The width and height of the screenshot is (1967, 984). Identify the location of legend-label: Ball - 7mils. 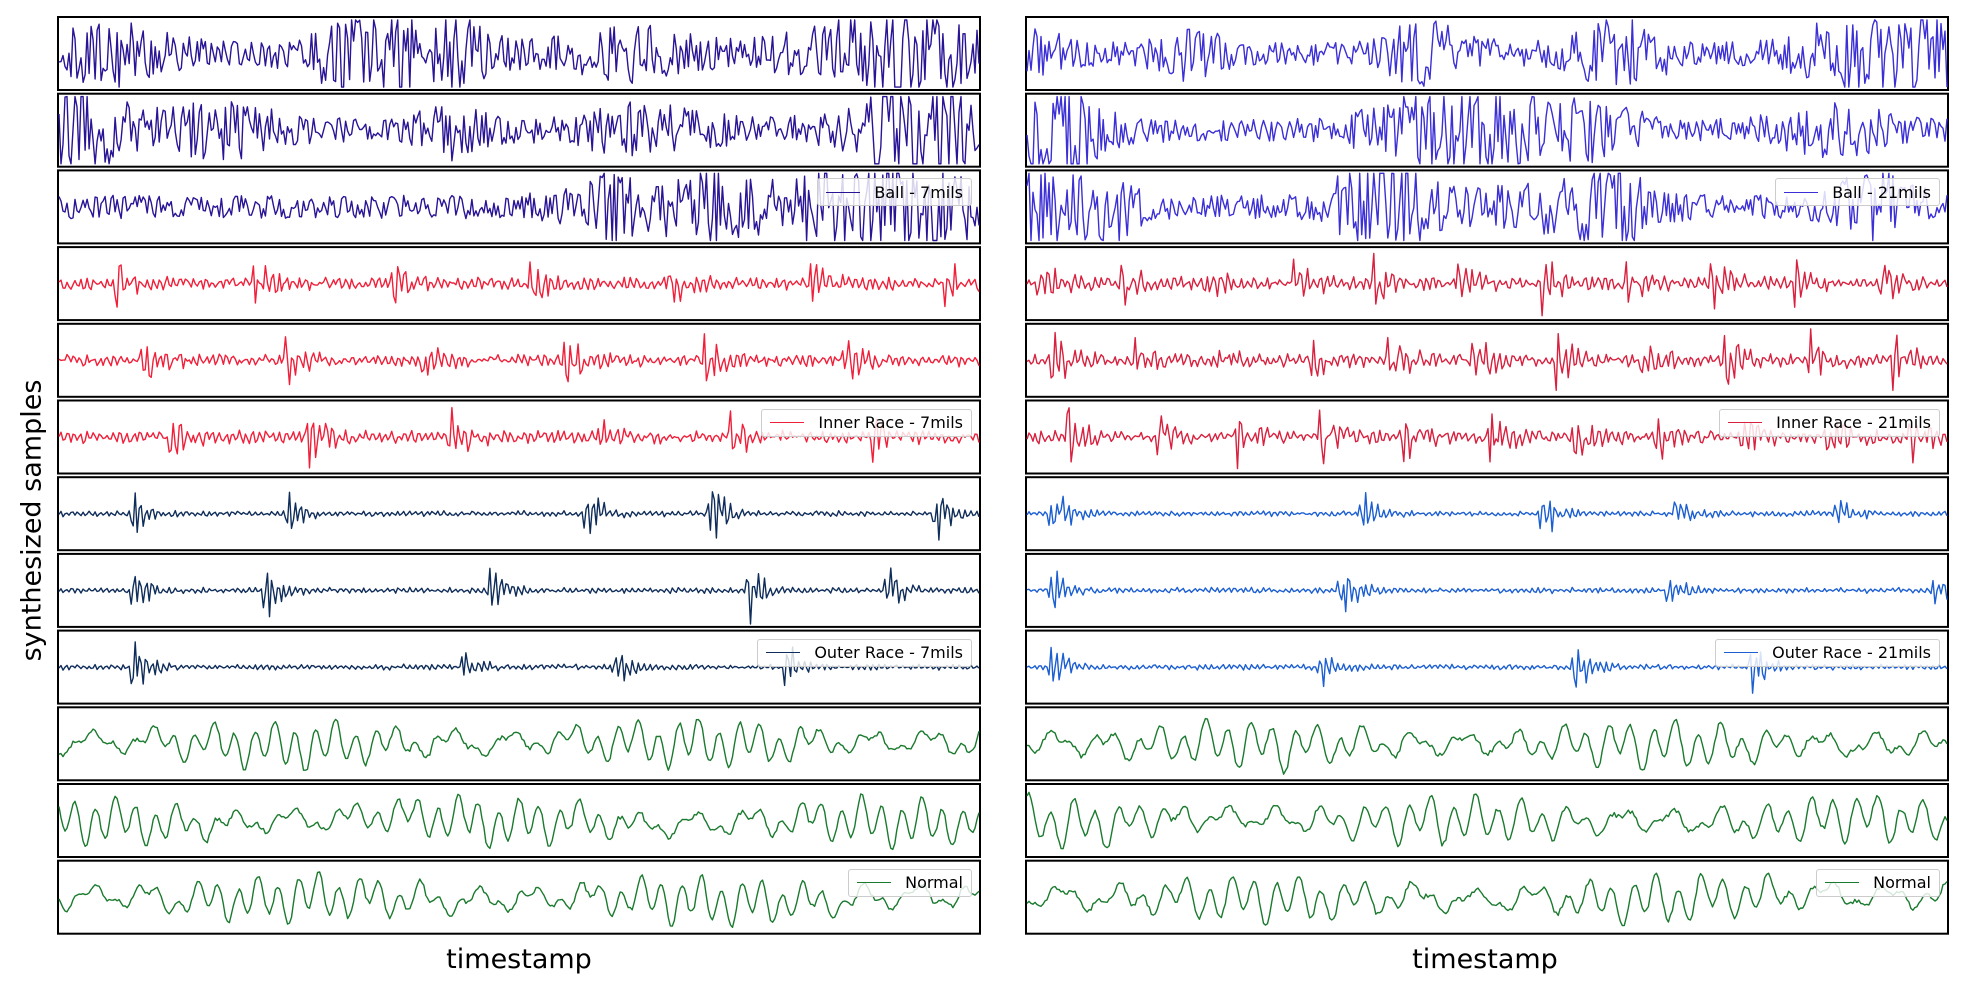
(918, 192).